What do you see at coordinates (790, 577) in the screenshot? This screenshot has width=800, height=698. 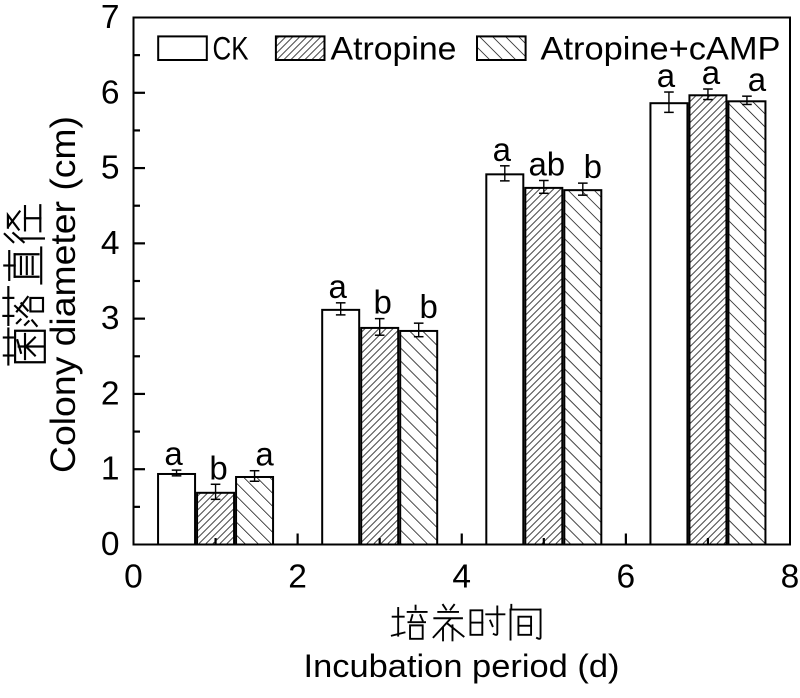 I see `svg-text: 8` at bounding box center [790, 577].